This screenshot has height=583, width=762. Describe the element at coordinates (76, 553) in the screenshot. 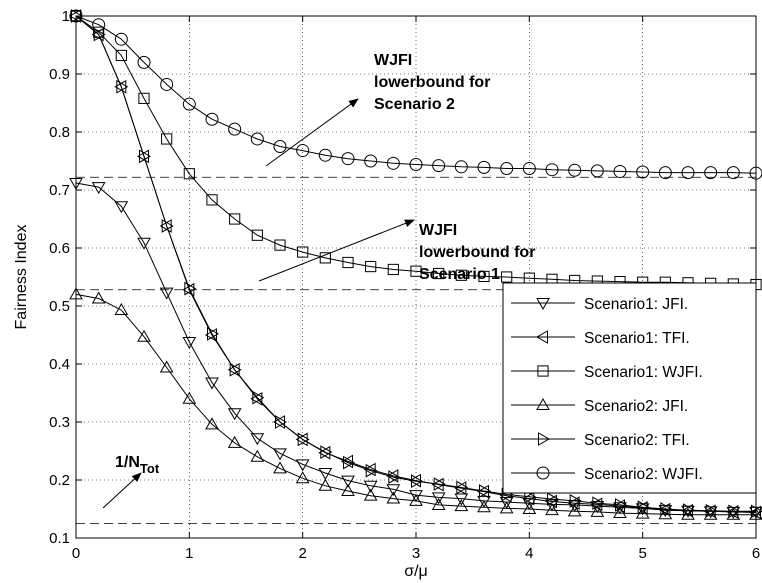

I see `x-tick-label: 0` at that location.